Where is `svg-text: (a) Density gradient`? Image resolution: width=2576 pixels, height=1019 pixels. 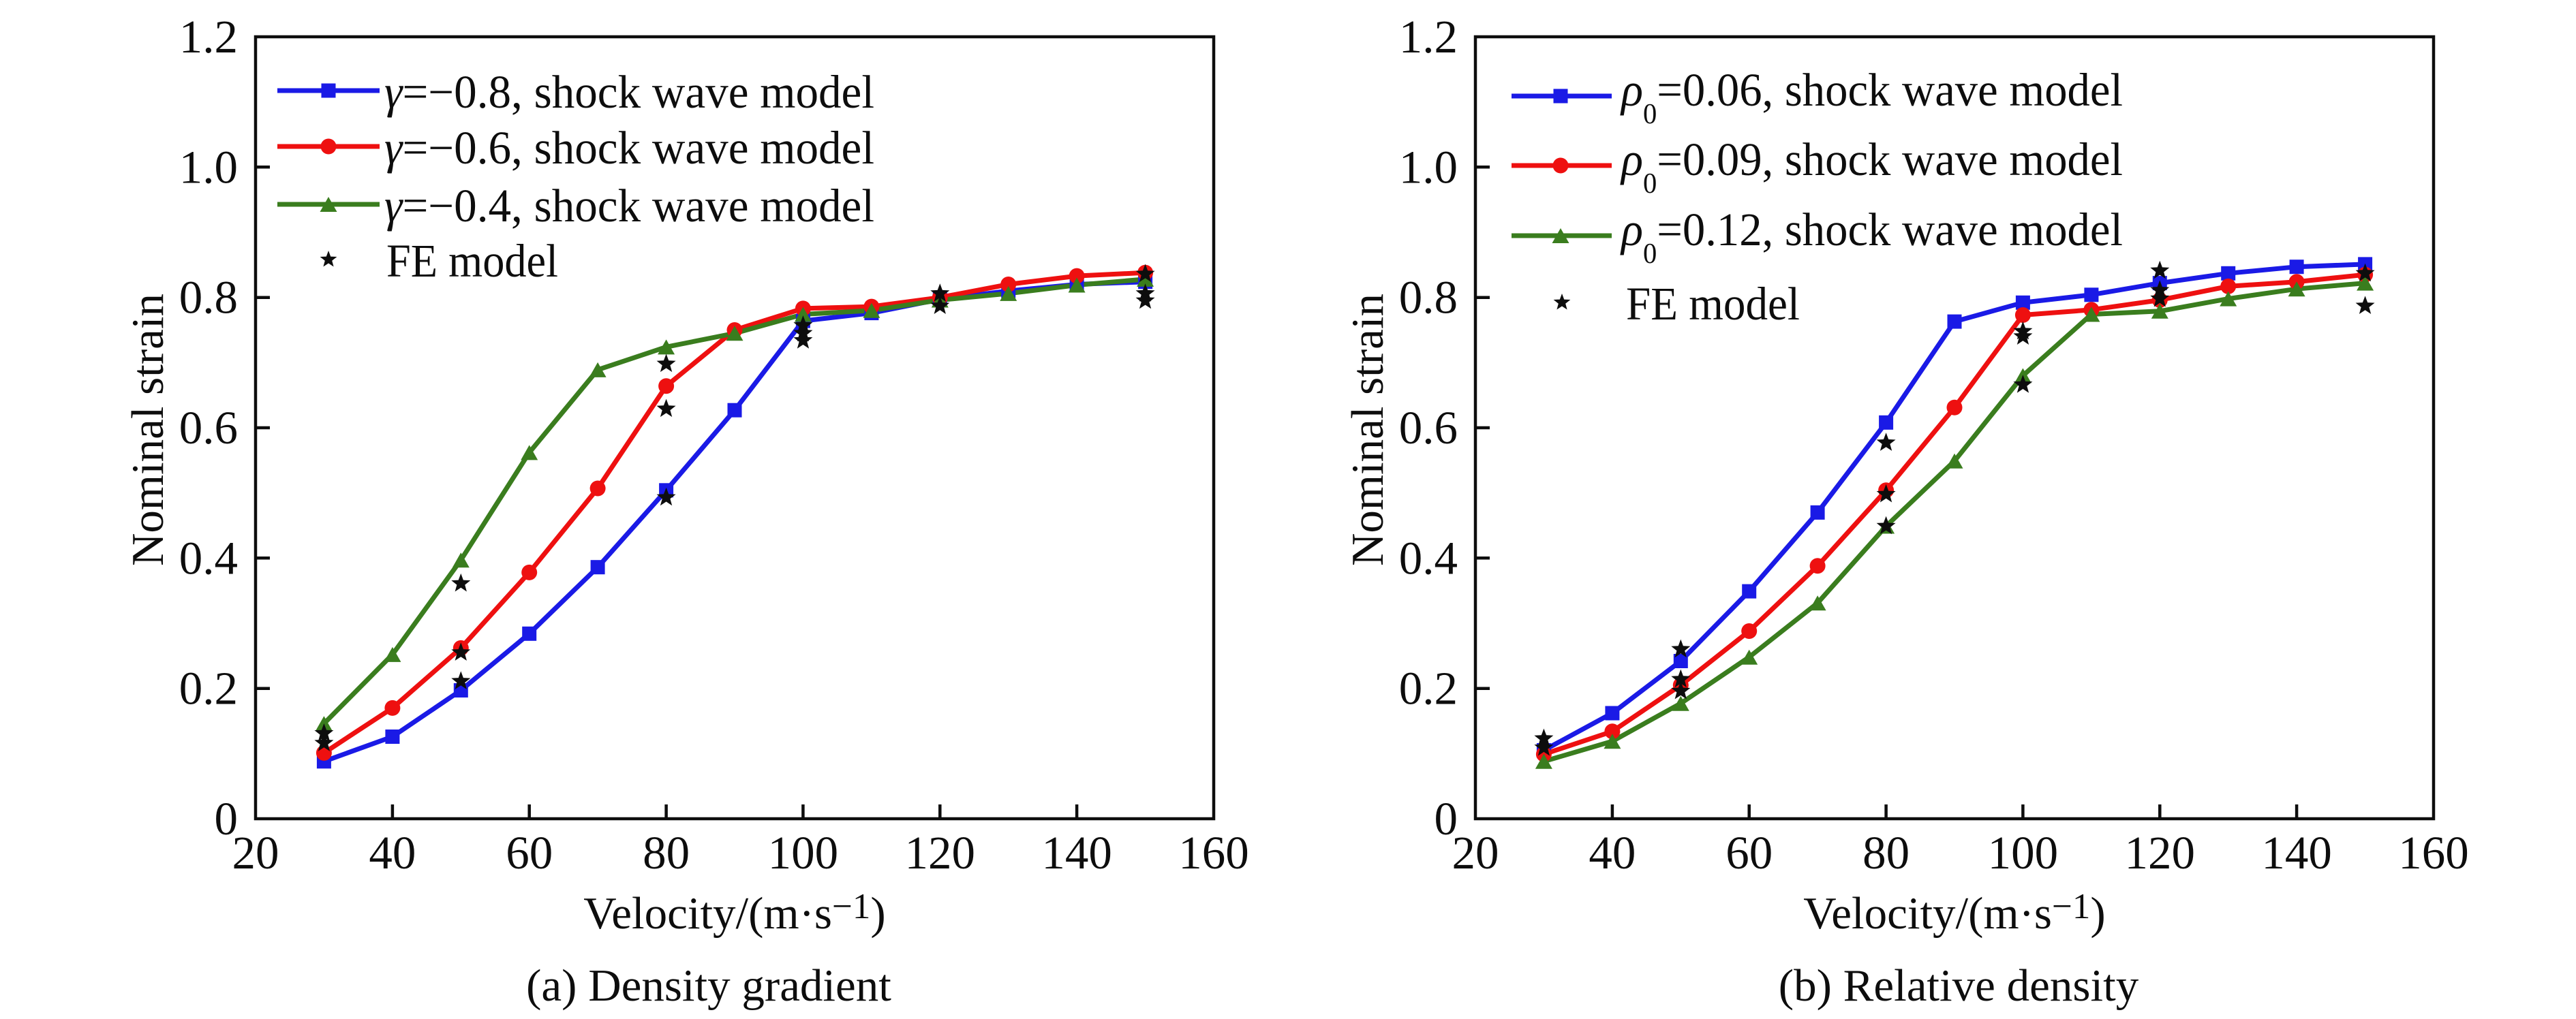 svg-text: (a) Density gradient is located at coordinates (708, 985).